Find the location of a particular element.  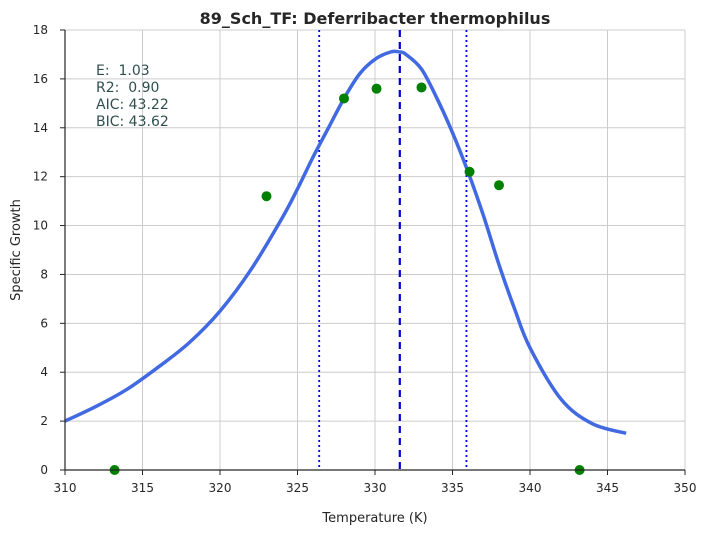

fit-statistic-line: E: 1.03 is located at coordinates (123, 71).